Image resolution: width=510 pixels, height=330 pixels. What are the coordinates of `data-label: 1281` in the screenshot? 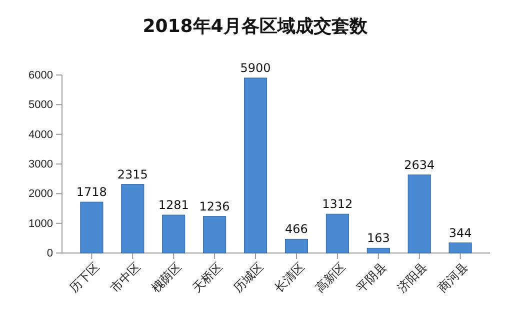 It's located at (173, 205).